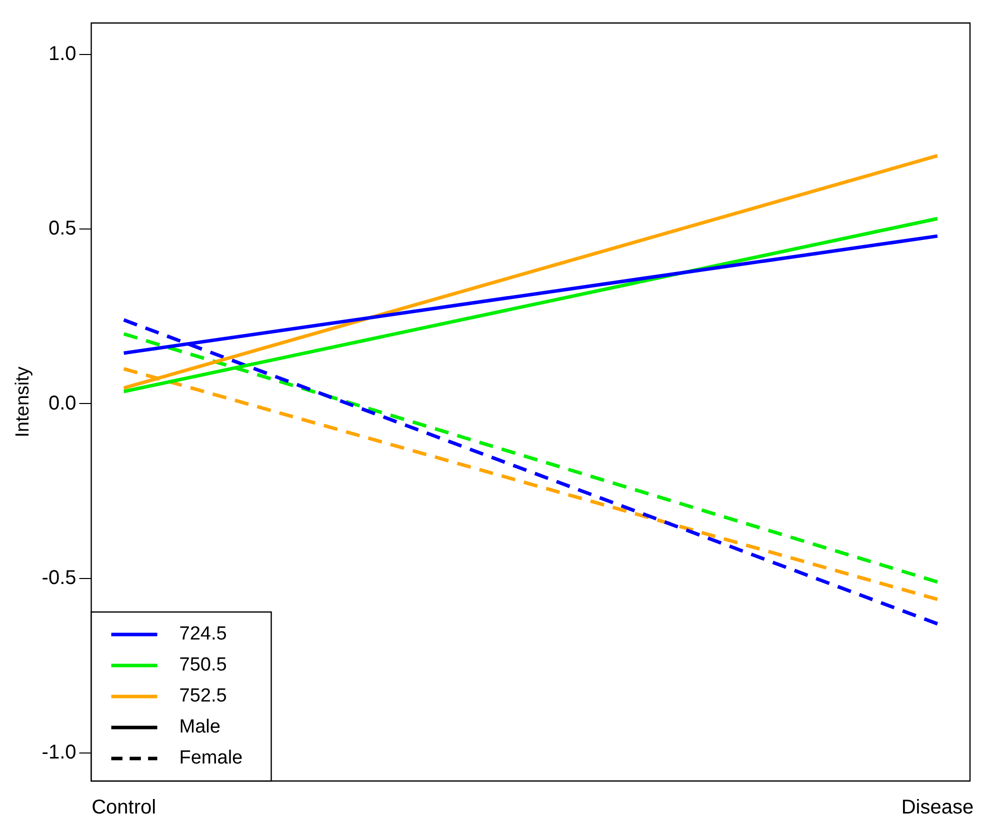 Image resolution: width=992 pixels, height=833 pixels. I want to click on y-tick-label: -0.5, so click(59, 577).